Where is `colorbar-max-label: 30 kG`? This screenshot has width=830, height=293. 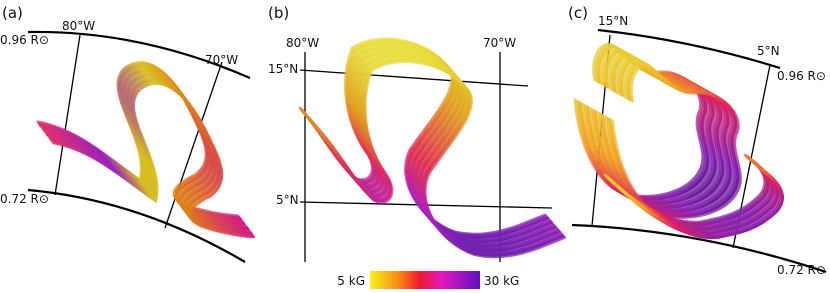
colorbar-max-label: 30 kG is located at coordinates (501, 281).